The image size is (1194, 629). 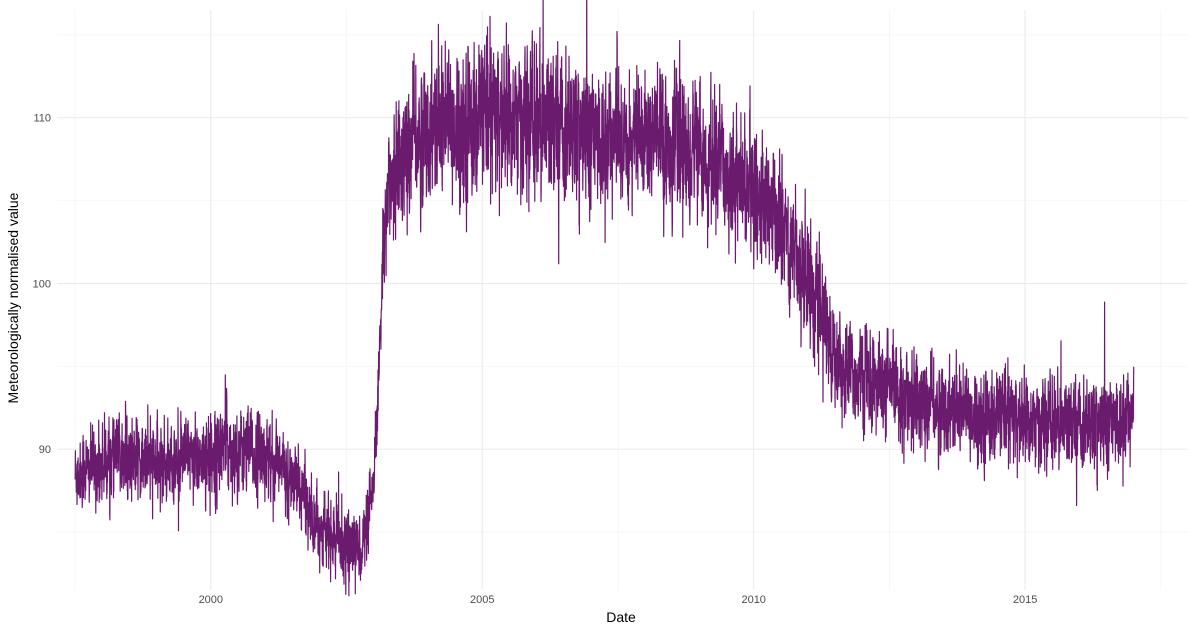 What do you see at coordinates (45, 450) in the screenshot?
I see `y-tick-label: 90` at bounding box center [45, 450].